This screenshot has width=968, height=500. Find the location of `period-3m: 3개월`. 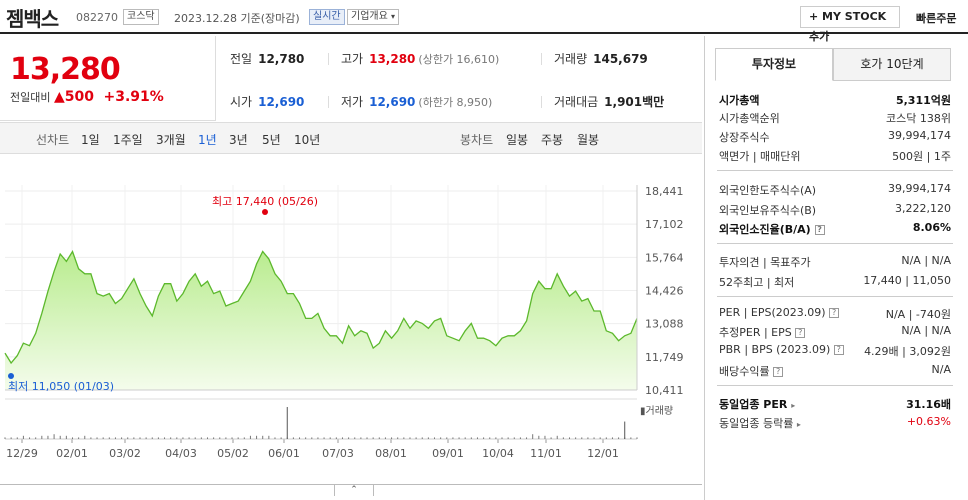

period-3m: 3개월 is located at coordinates (171, 140).